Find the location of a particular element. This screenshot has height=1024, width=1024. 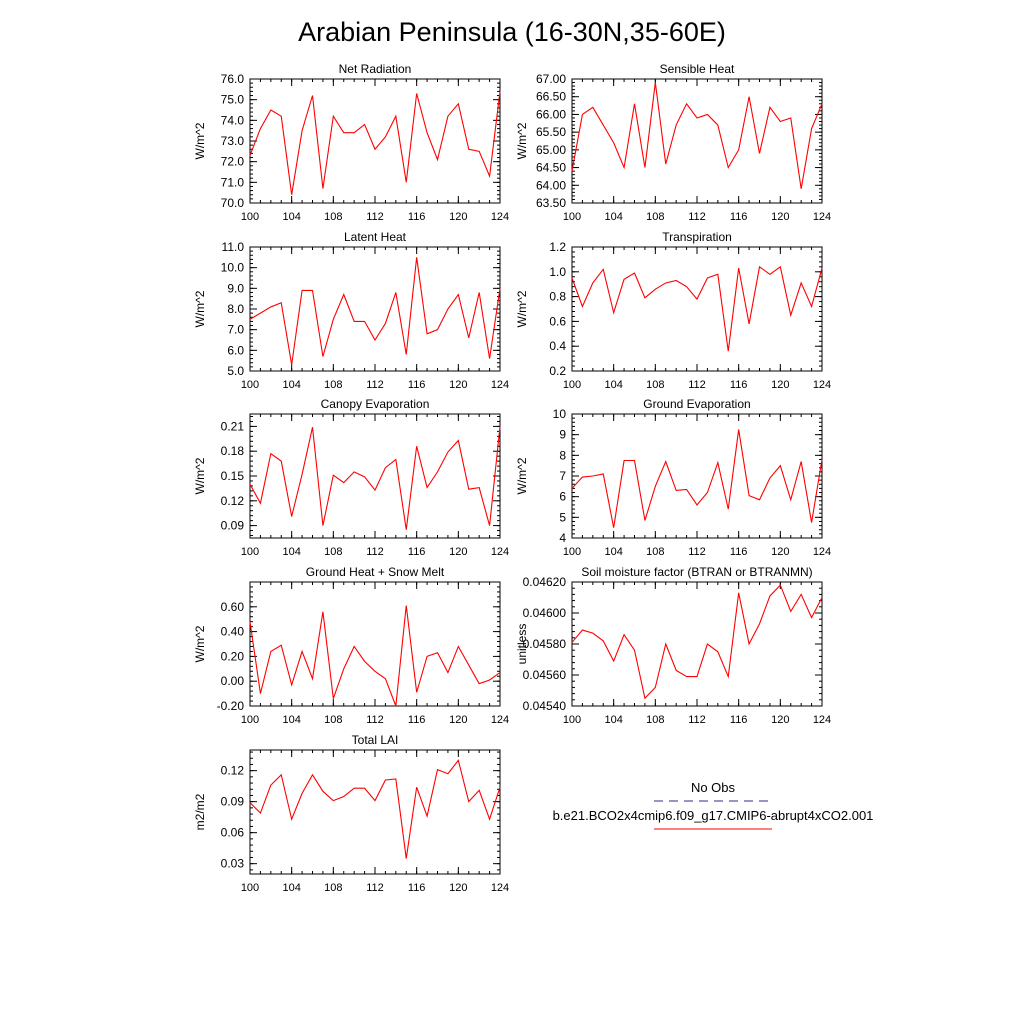

panel-title: Sensible Heat is located at coordinates (697, 69).